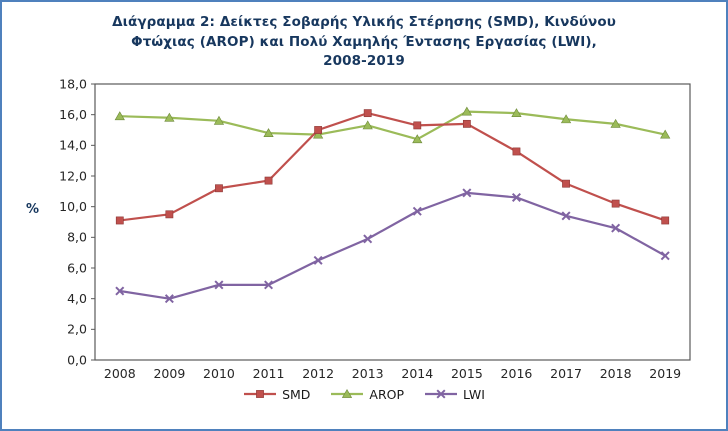 The image size is (728, 431). I want to click on svg-text: 2019, so click(665, 373).